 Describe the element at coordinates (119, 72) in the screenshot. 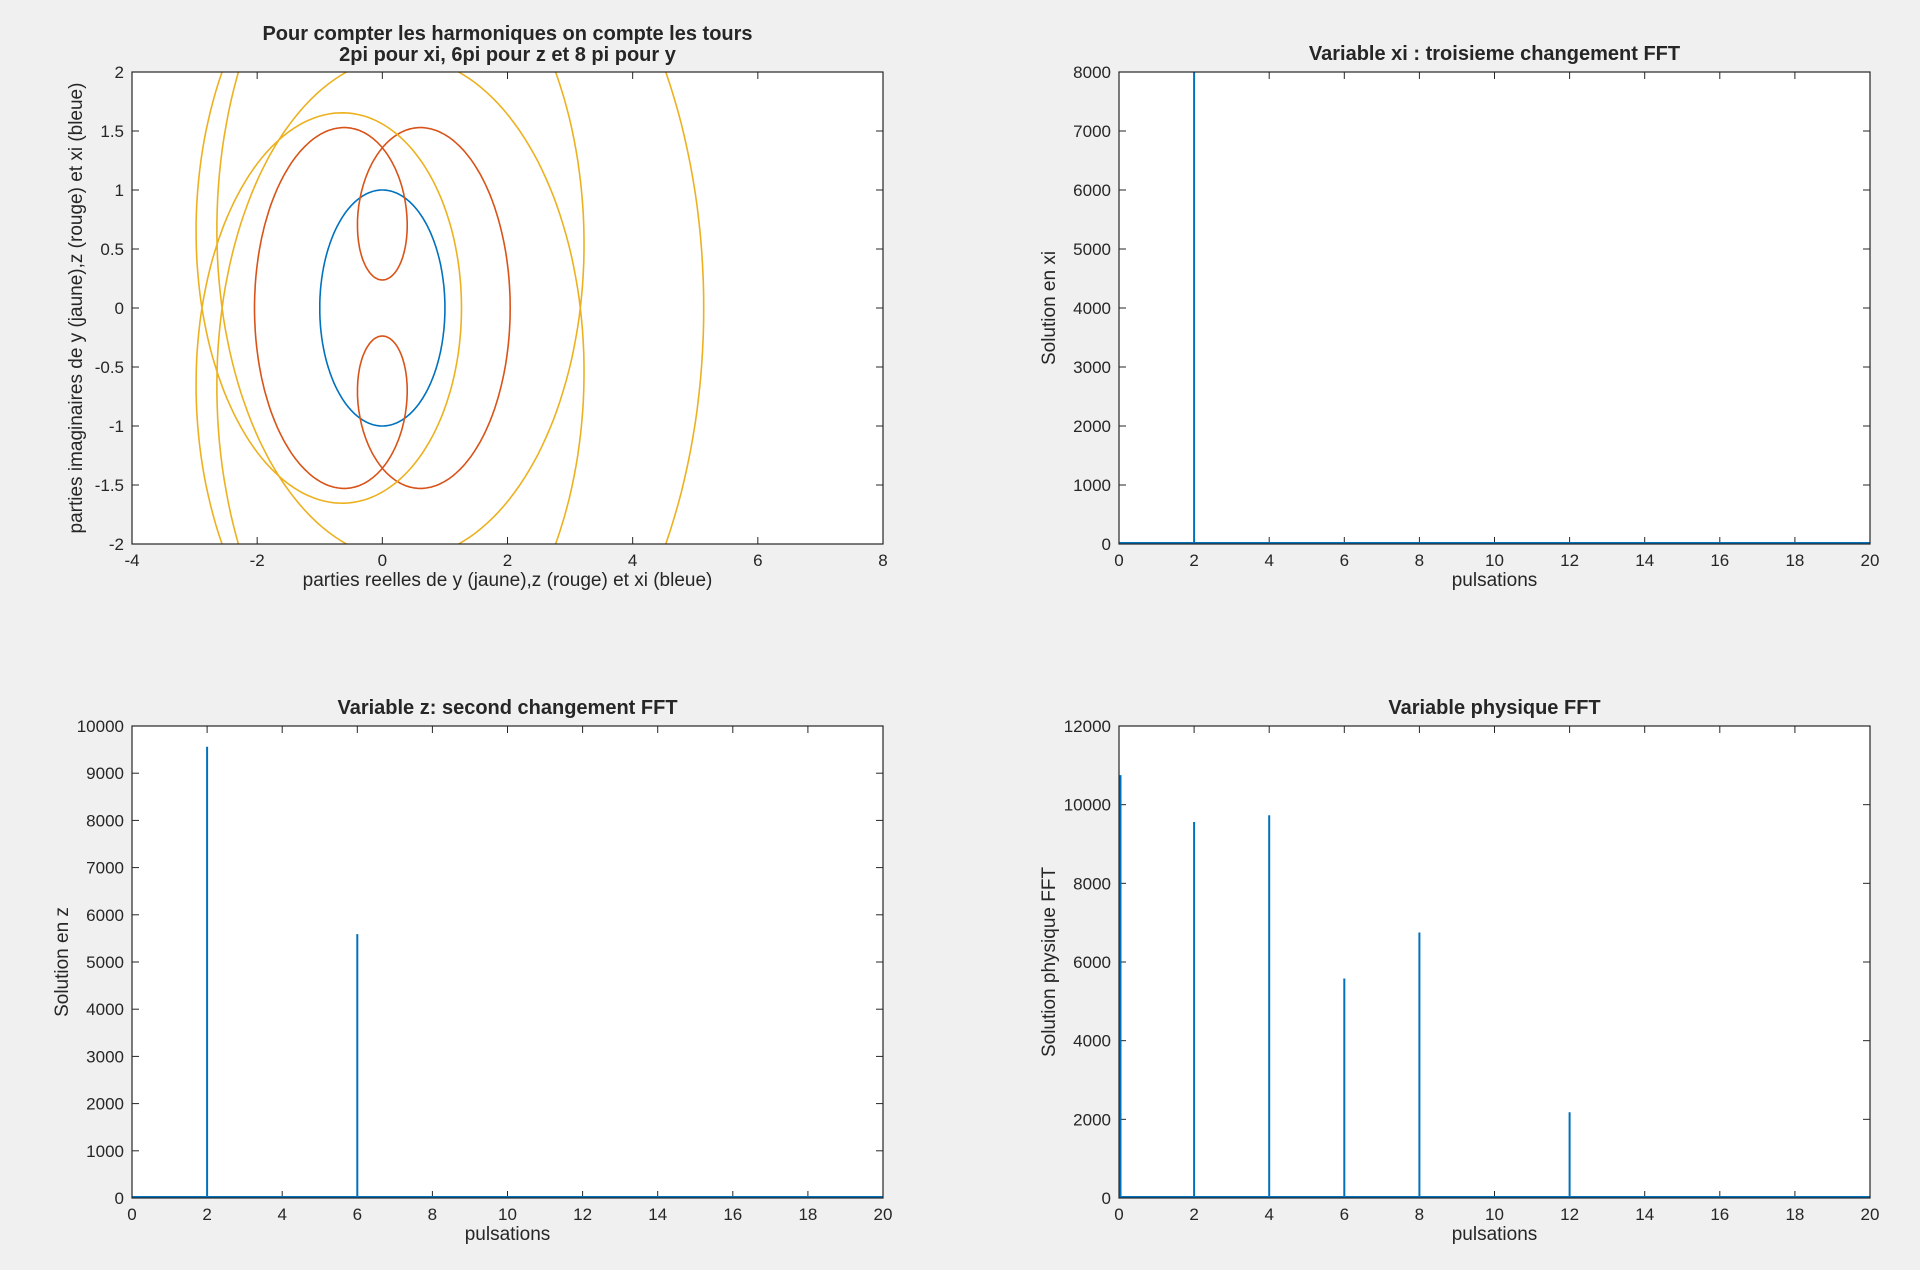

I see `y-tick-label: 2` at that location.